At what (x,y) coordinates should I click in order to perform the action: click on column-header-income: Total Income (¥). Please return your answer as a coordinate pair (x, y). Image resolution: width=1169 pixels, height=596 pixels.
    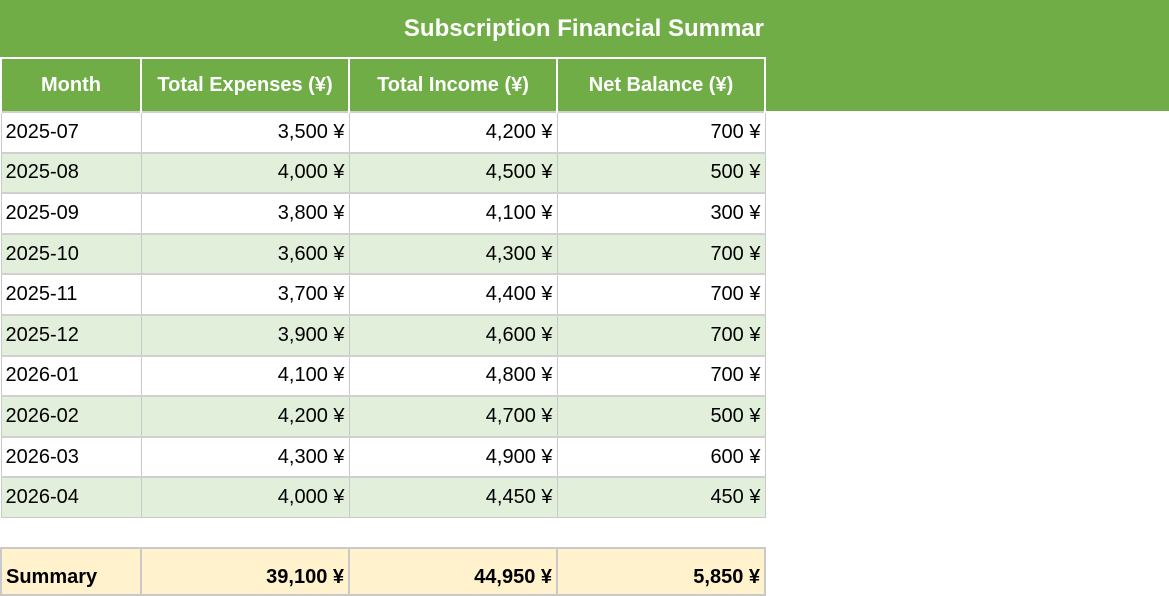
    Looking at the image, I should click on (453, 84).